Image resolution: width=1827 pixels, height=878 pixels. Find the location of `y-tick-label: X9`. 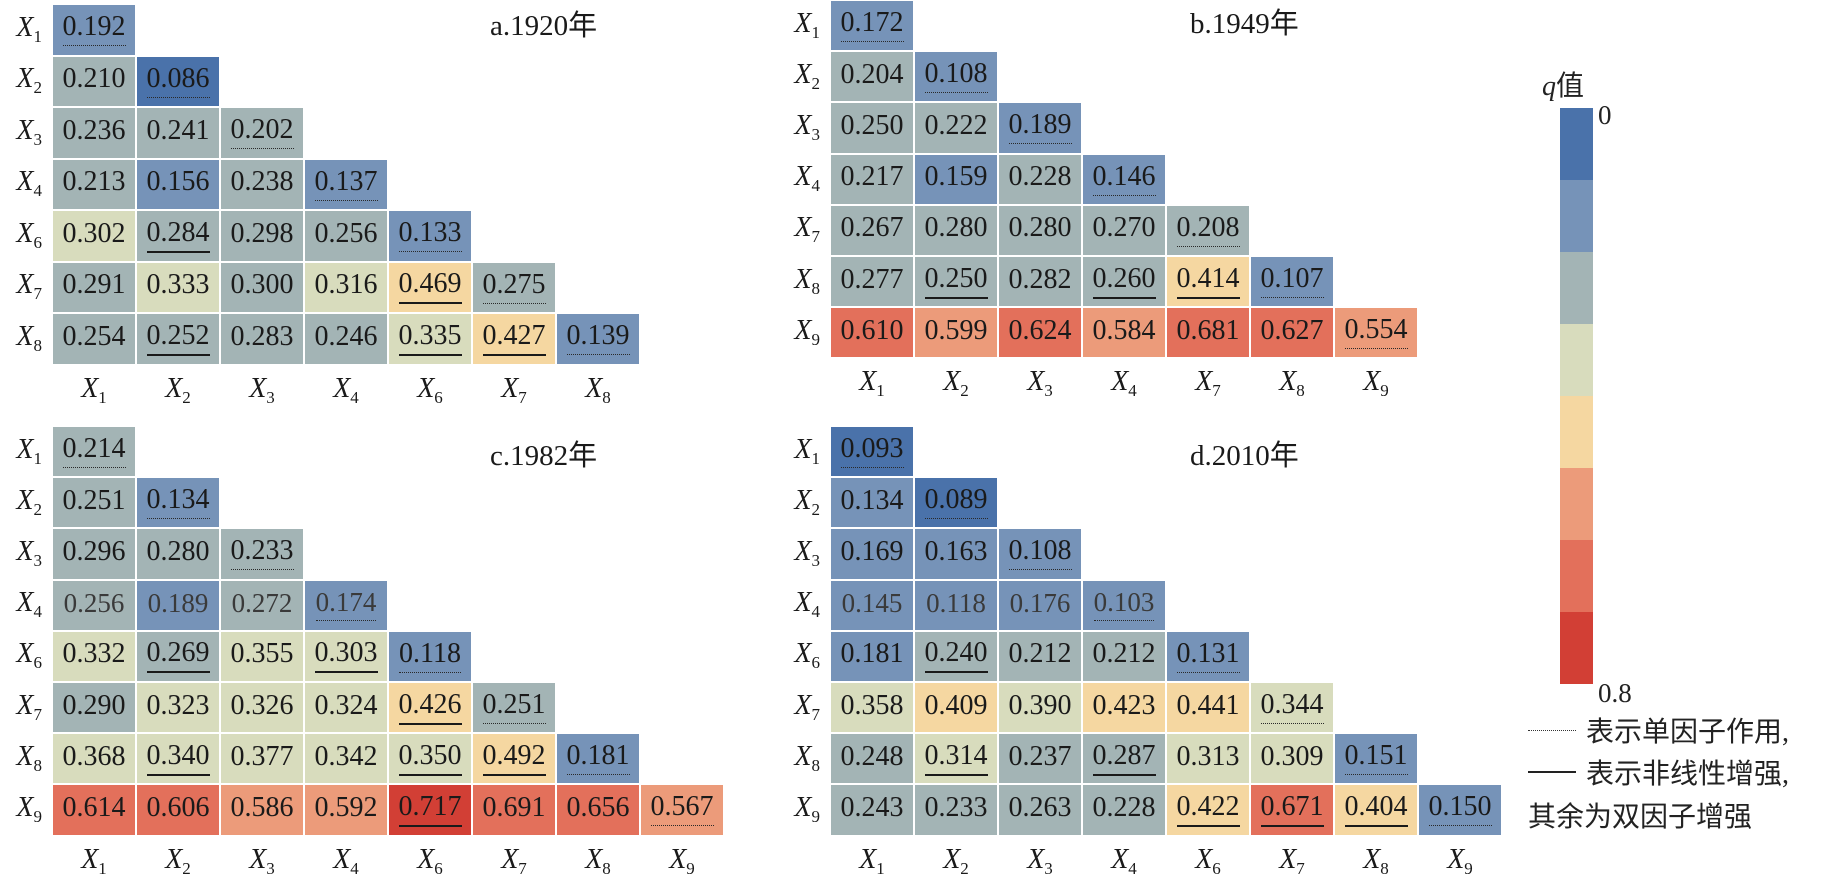

y-tick-label: X9 is located at coordinates (29, 809).